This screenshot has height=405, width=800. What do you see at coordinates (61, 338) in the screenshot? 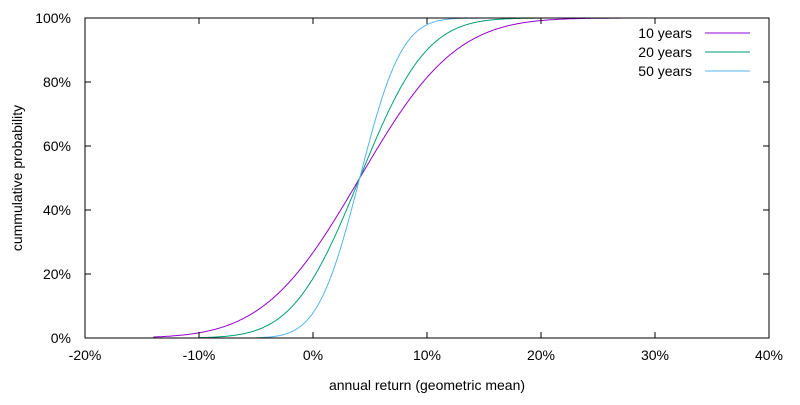
I see `y-tick-label: 0%` at bounding box center [61, 338].